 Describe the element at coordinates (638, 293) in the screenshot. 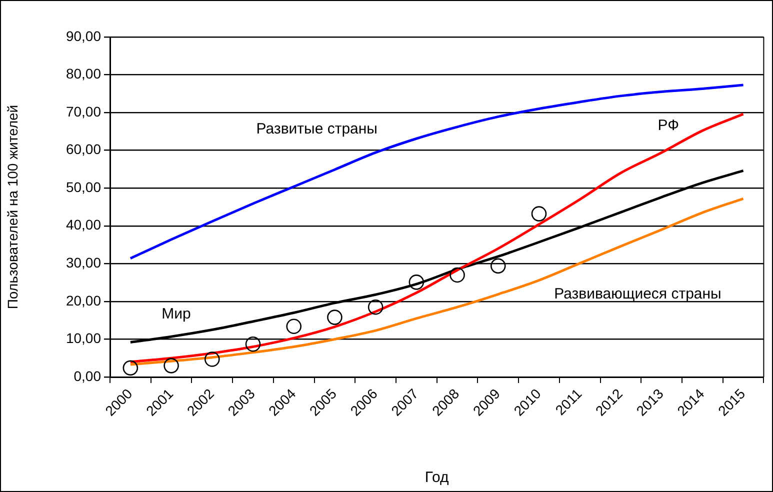

I see `series-label: Развивающиеся страны` at that location.